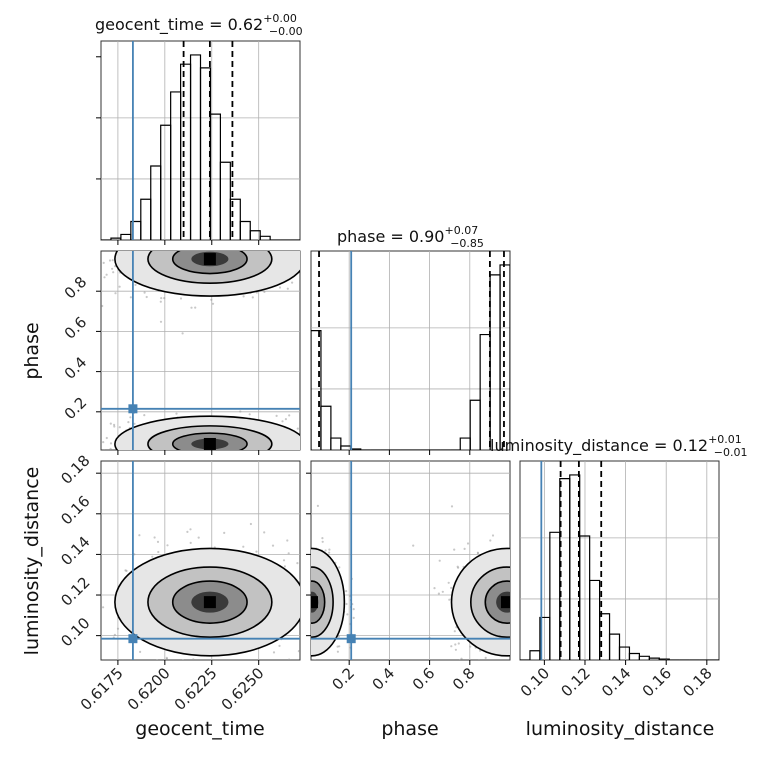  I want to click on histogram-geocent_time, so click(200, 140).